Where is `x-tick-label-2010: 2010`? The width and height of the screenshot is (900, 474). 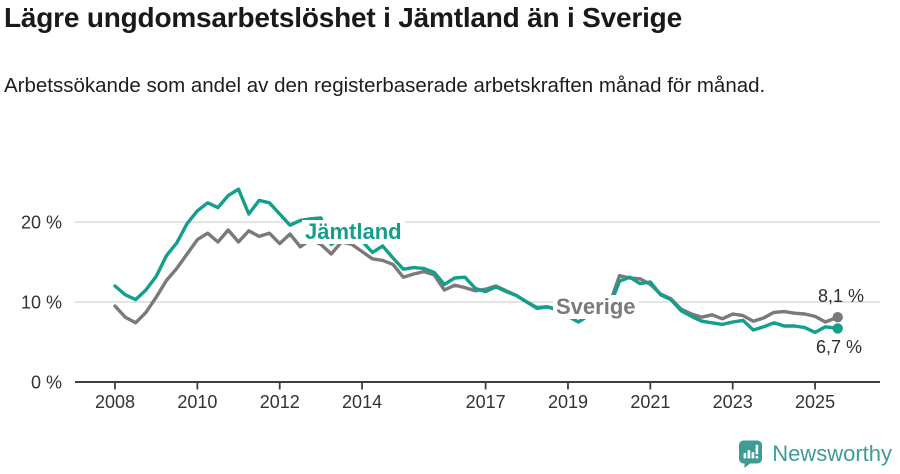 x-tick-label-2010: 2010 is located at coordinates (197, 402).